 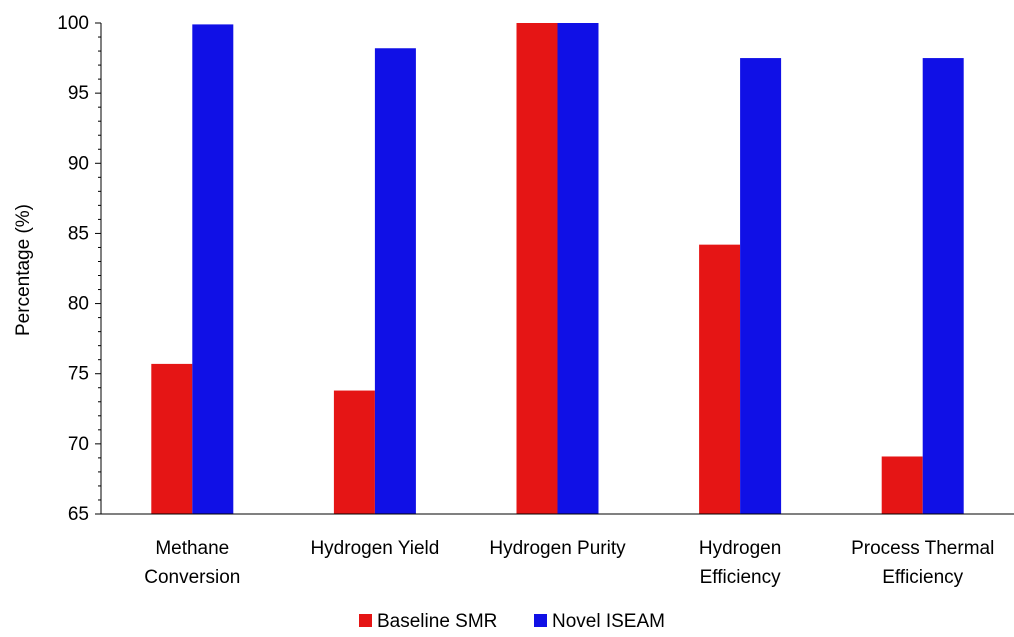 I want to click on legend-label: Novel ISEAM, so click(x=608, y=621).